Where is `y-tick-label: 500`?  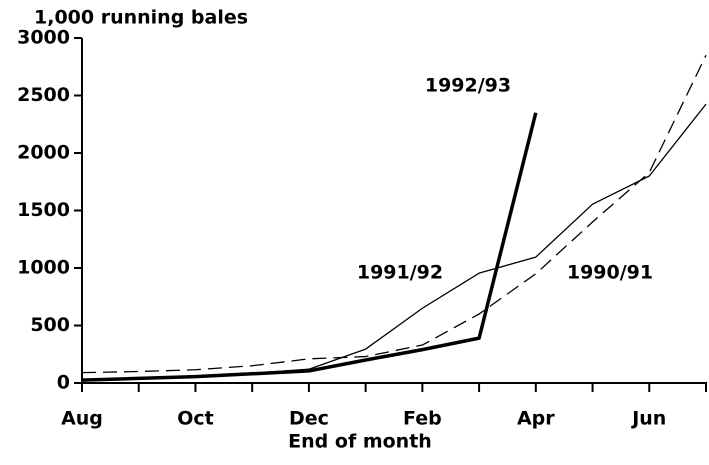
y-tick-label: 500 is located at coordinates (50, 325).